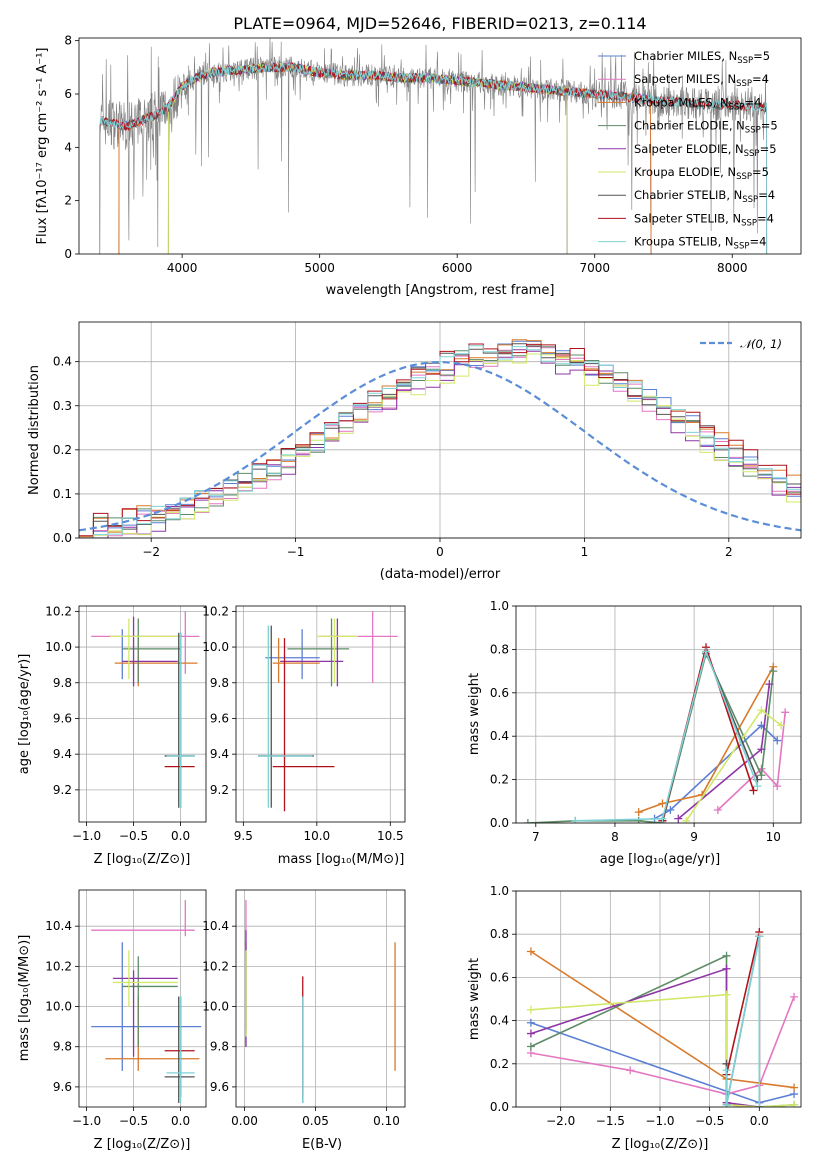 The image size is (819, 1170). Describe the element at coordinates (701, 80) in the screenshot. I see `legend-label-salpeter_miles: Salpeter MILES, NSSP=4` at that location.